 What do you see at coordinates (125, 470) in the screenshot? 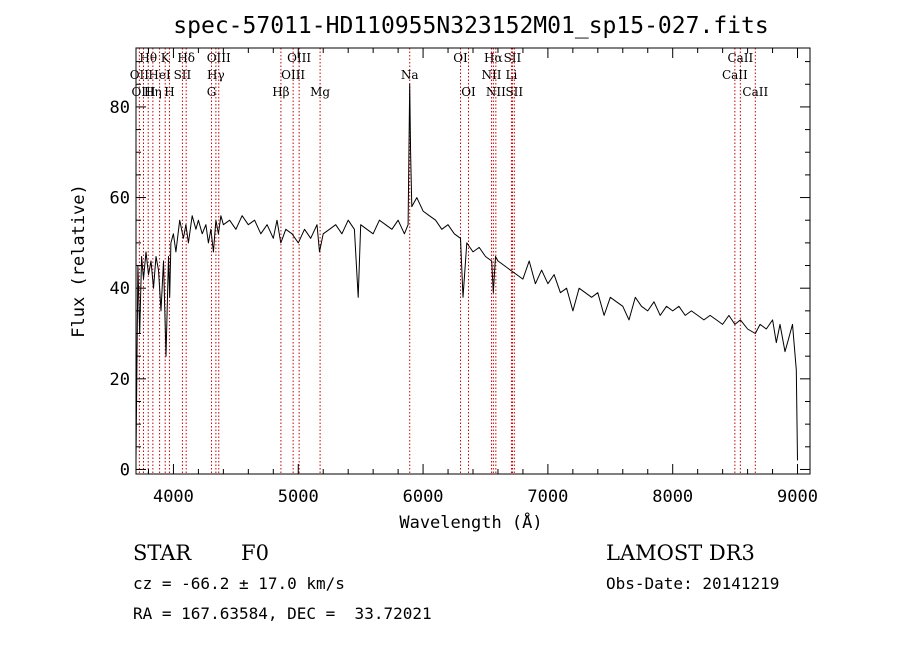
I see `y-tick-label: 0` at bounding box center [125, 470].